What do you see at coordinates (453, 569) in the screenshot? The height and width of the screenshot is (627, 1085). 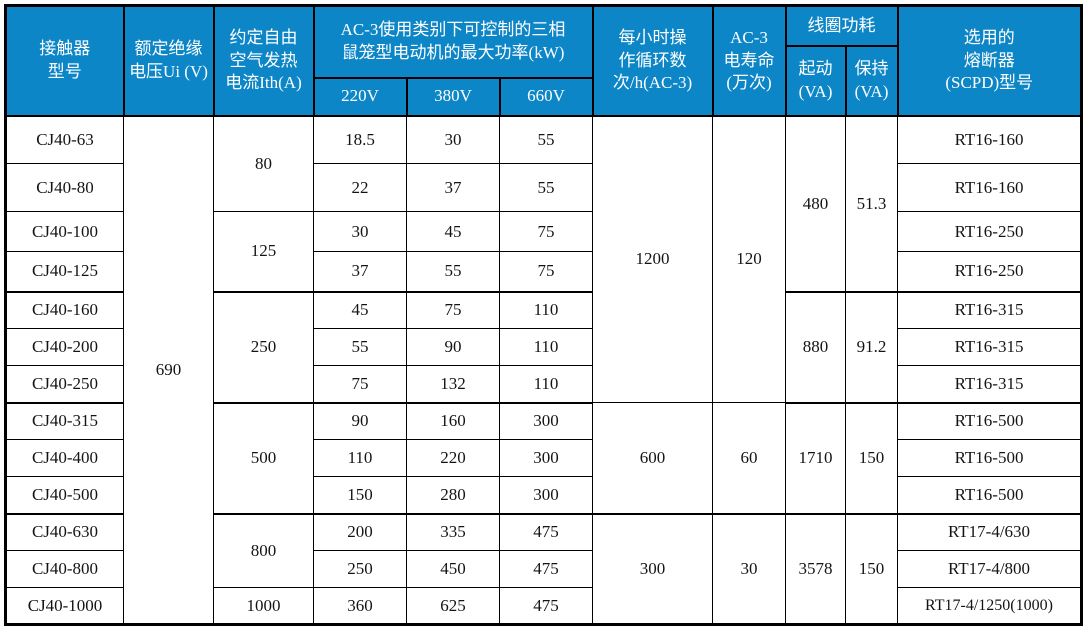 I see `cell-p380: 450` at bounding box center [453, 569].